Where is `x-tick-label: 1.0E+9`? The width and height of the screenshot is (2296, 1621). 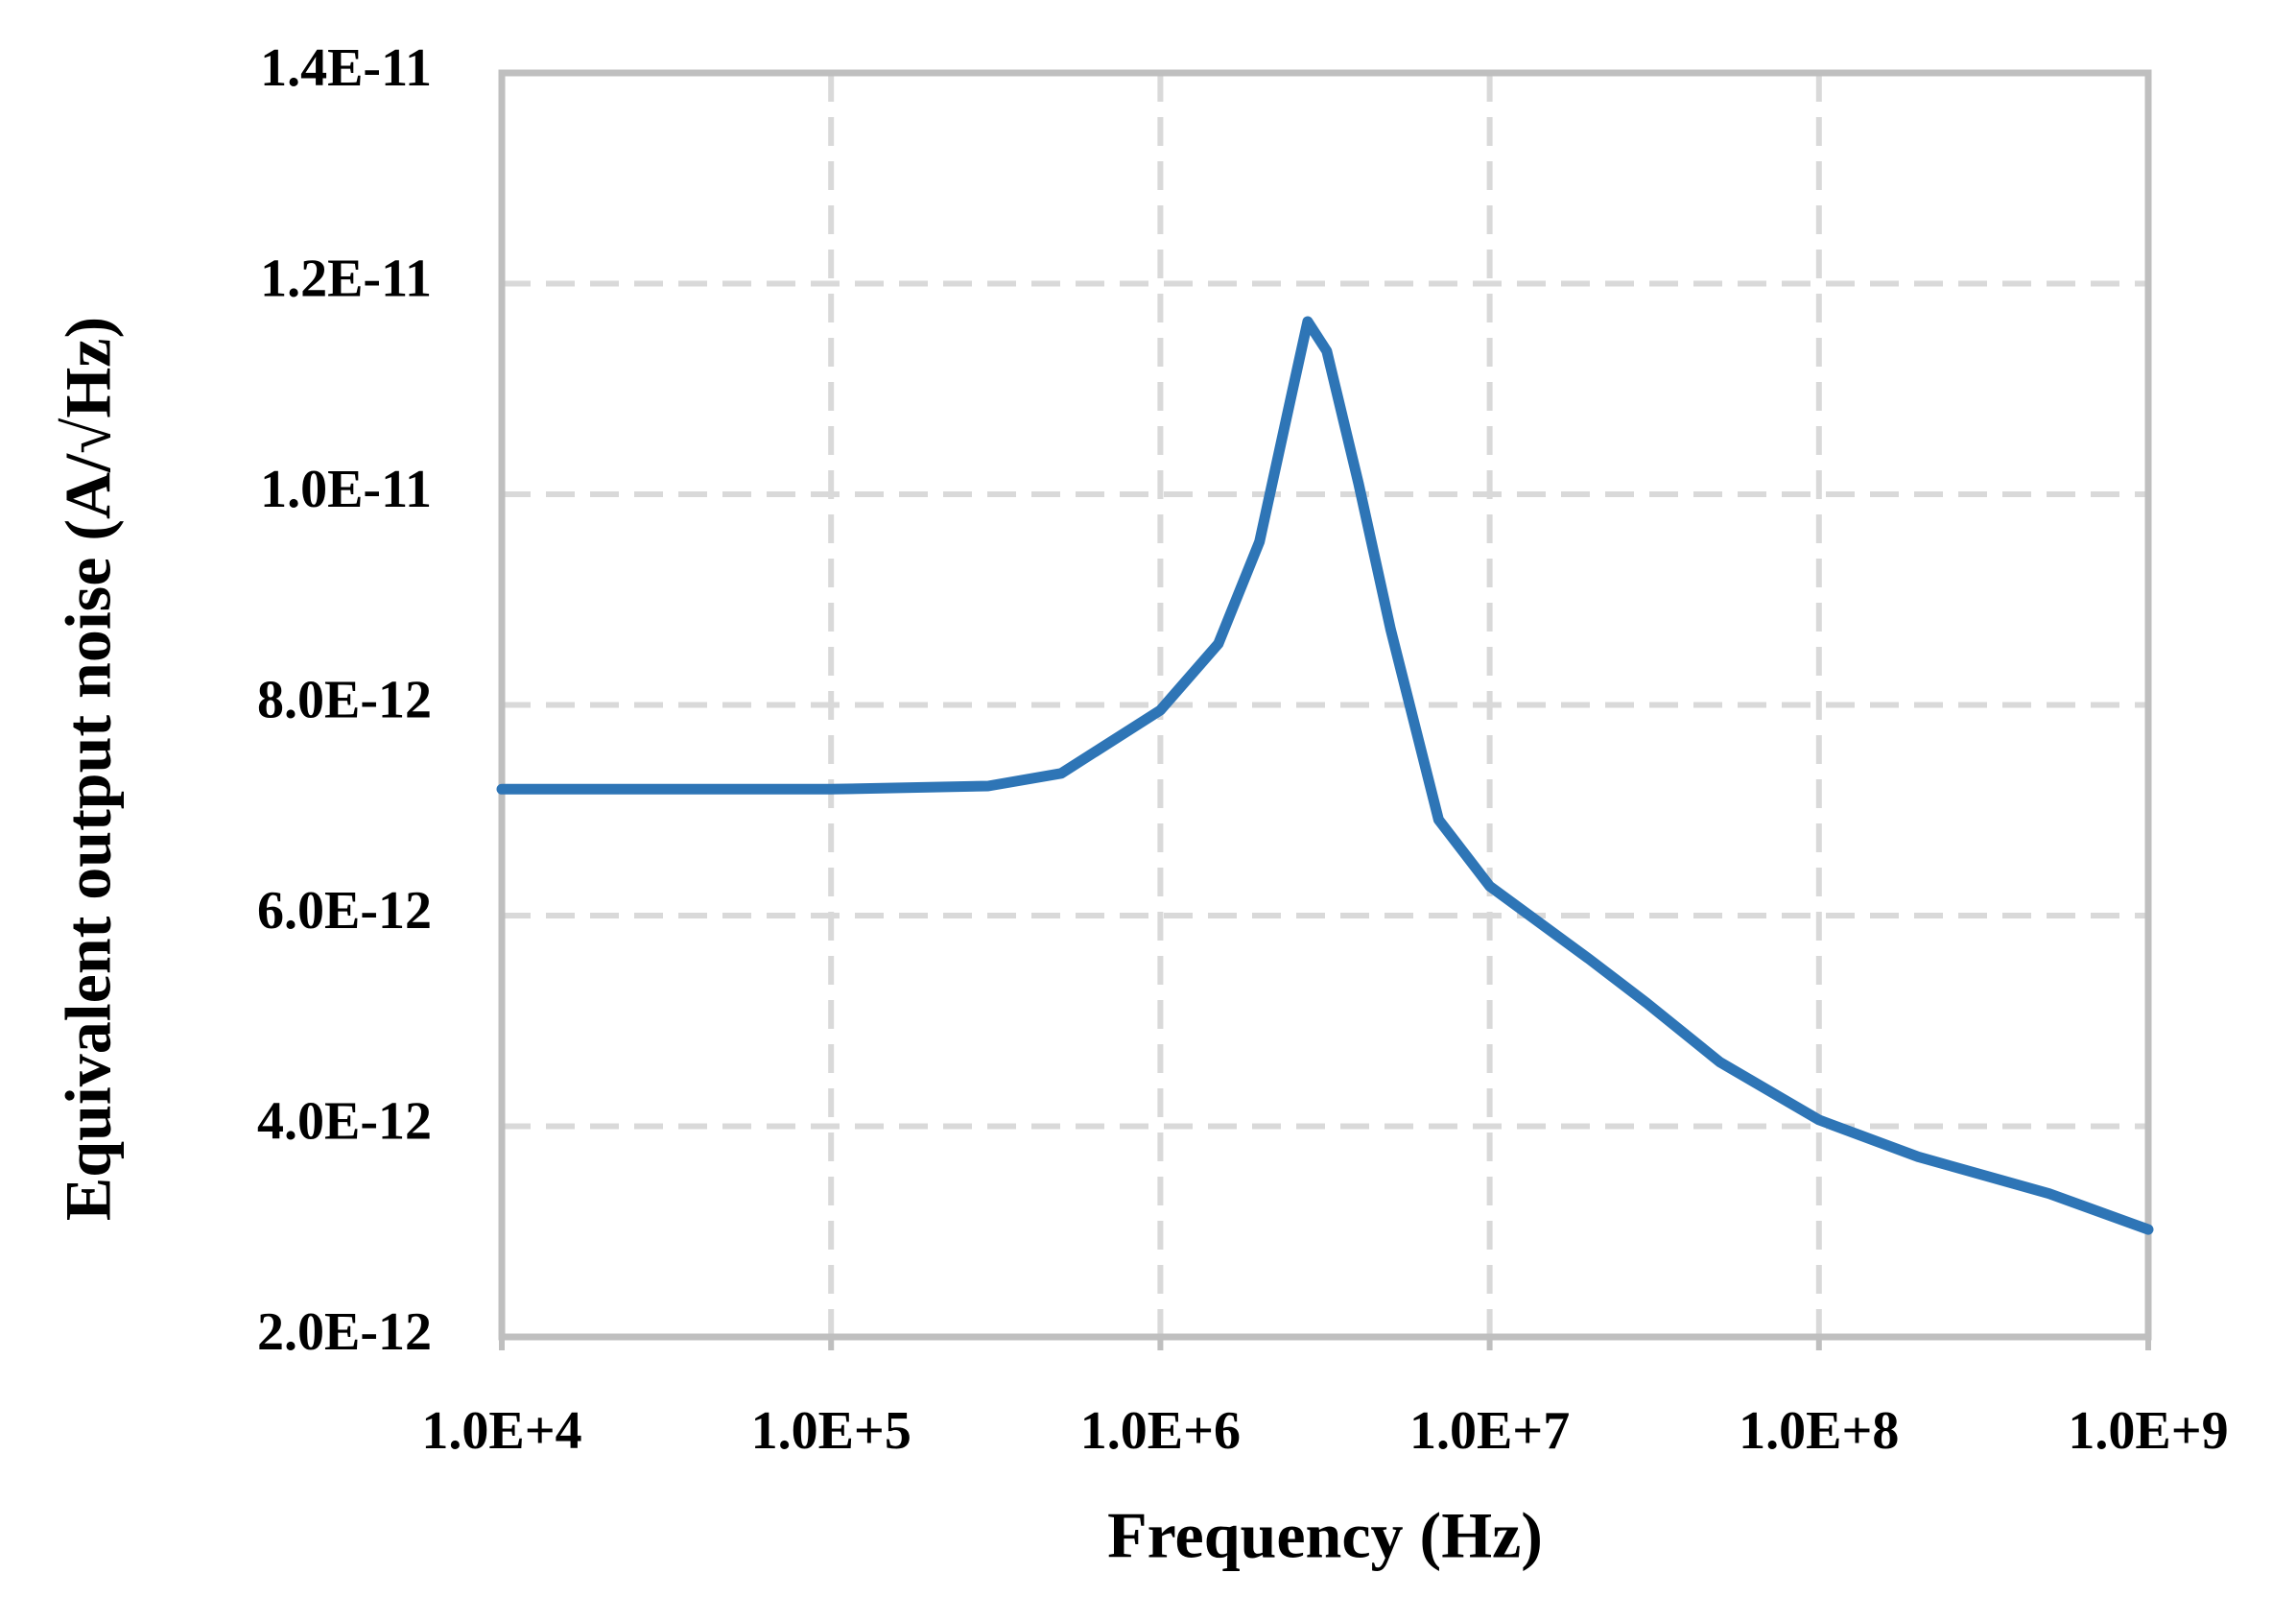 x-tick-label: 1.0E+9 is located at coordinates (2148, 1431).